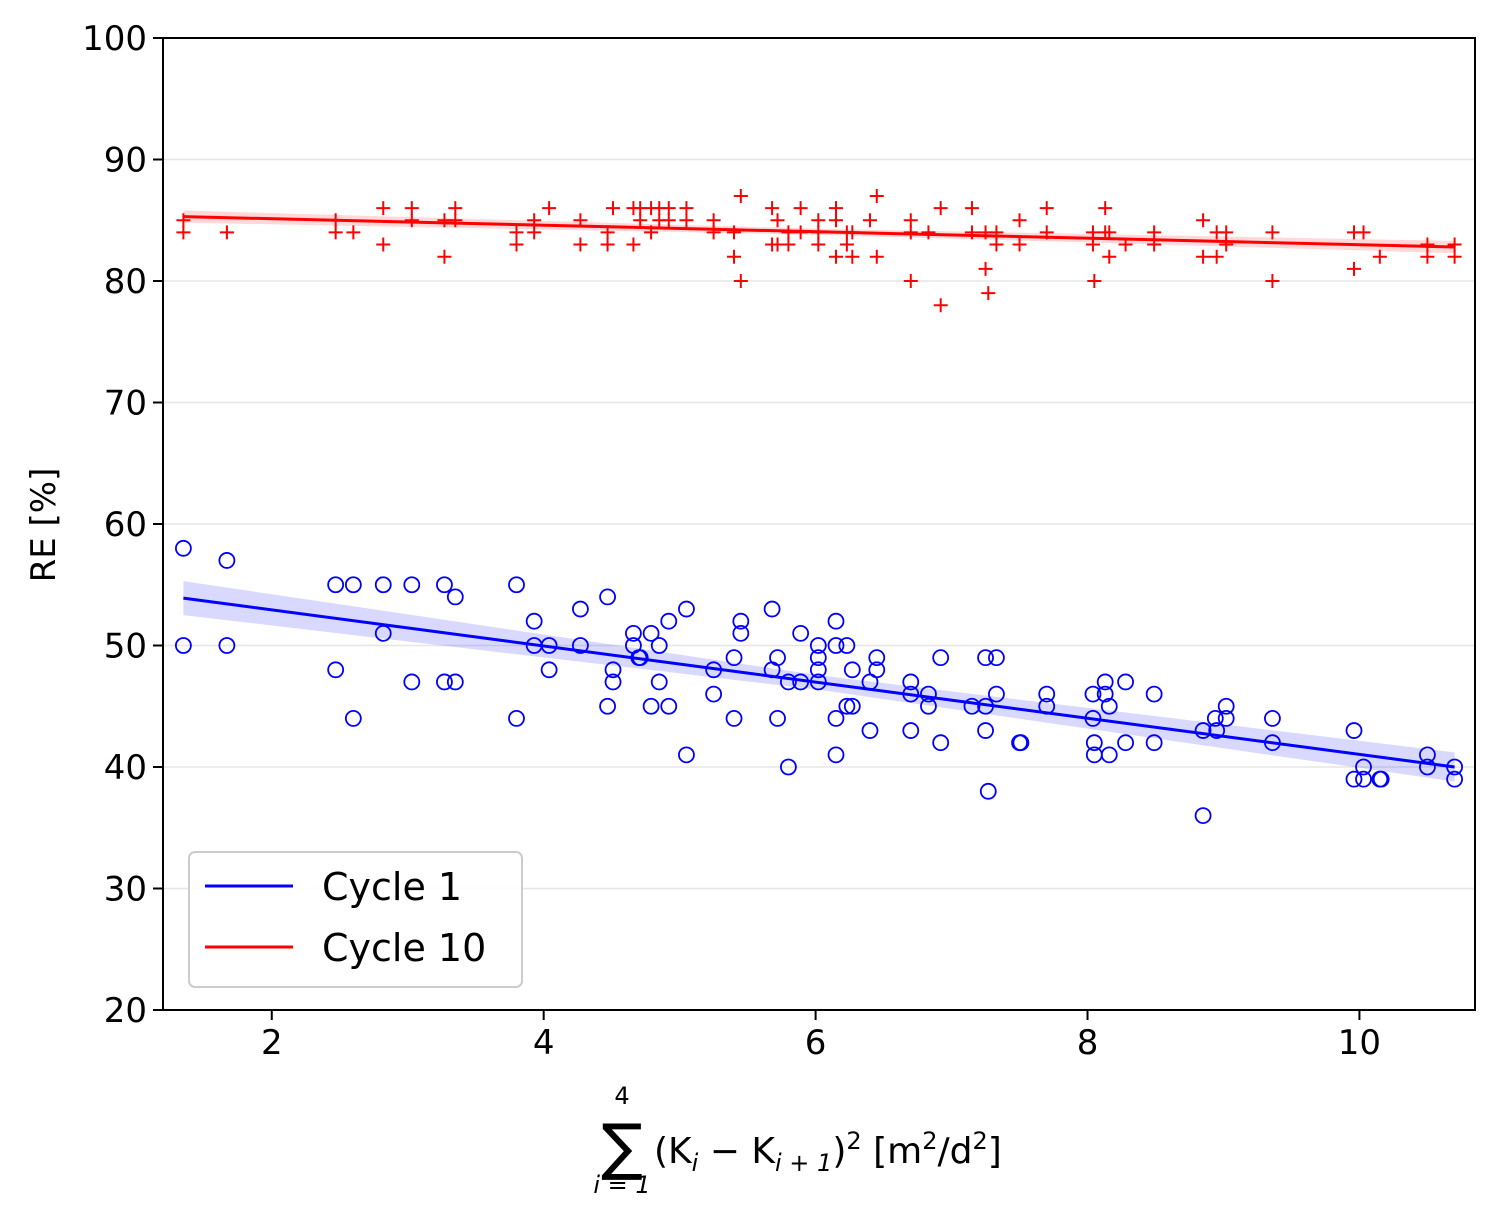 The height and width of the screenshot is (1219, 1500). What do you see at coordinates (44, 525) in the screenshot?
I see `y-axis-label: RE [%]` at bounding box center [44, 525].